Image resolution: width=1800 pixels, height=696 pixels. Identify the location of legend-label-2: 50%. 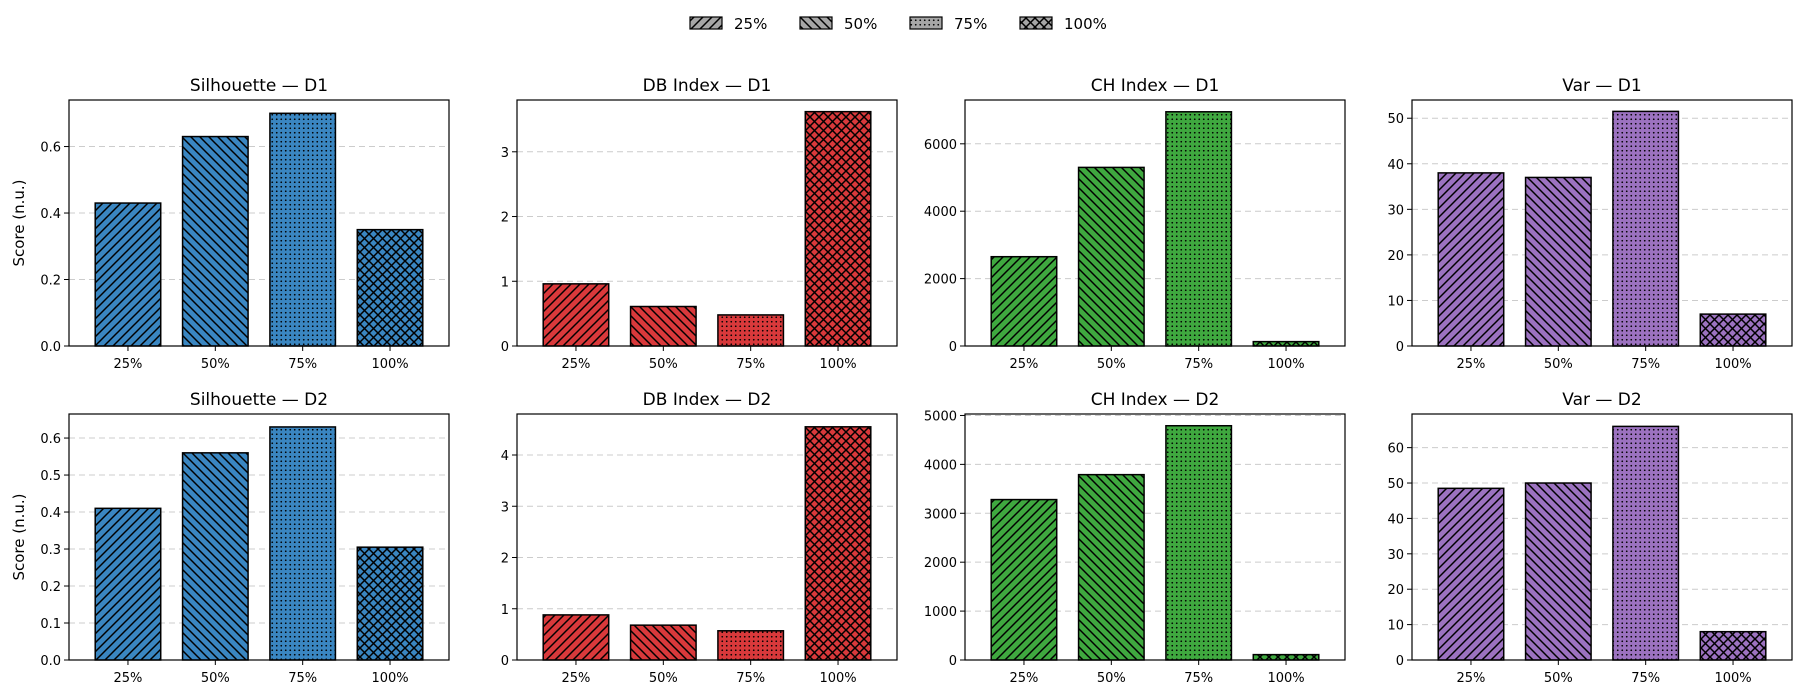
(860, 24).